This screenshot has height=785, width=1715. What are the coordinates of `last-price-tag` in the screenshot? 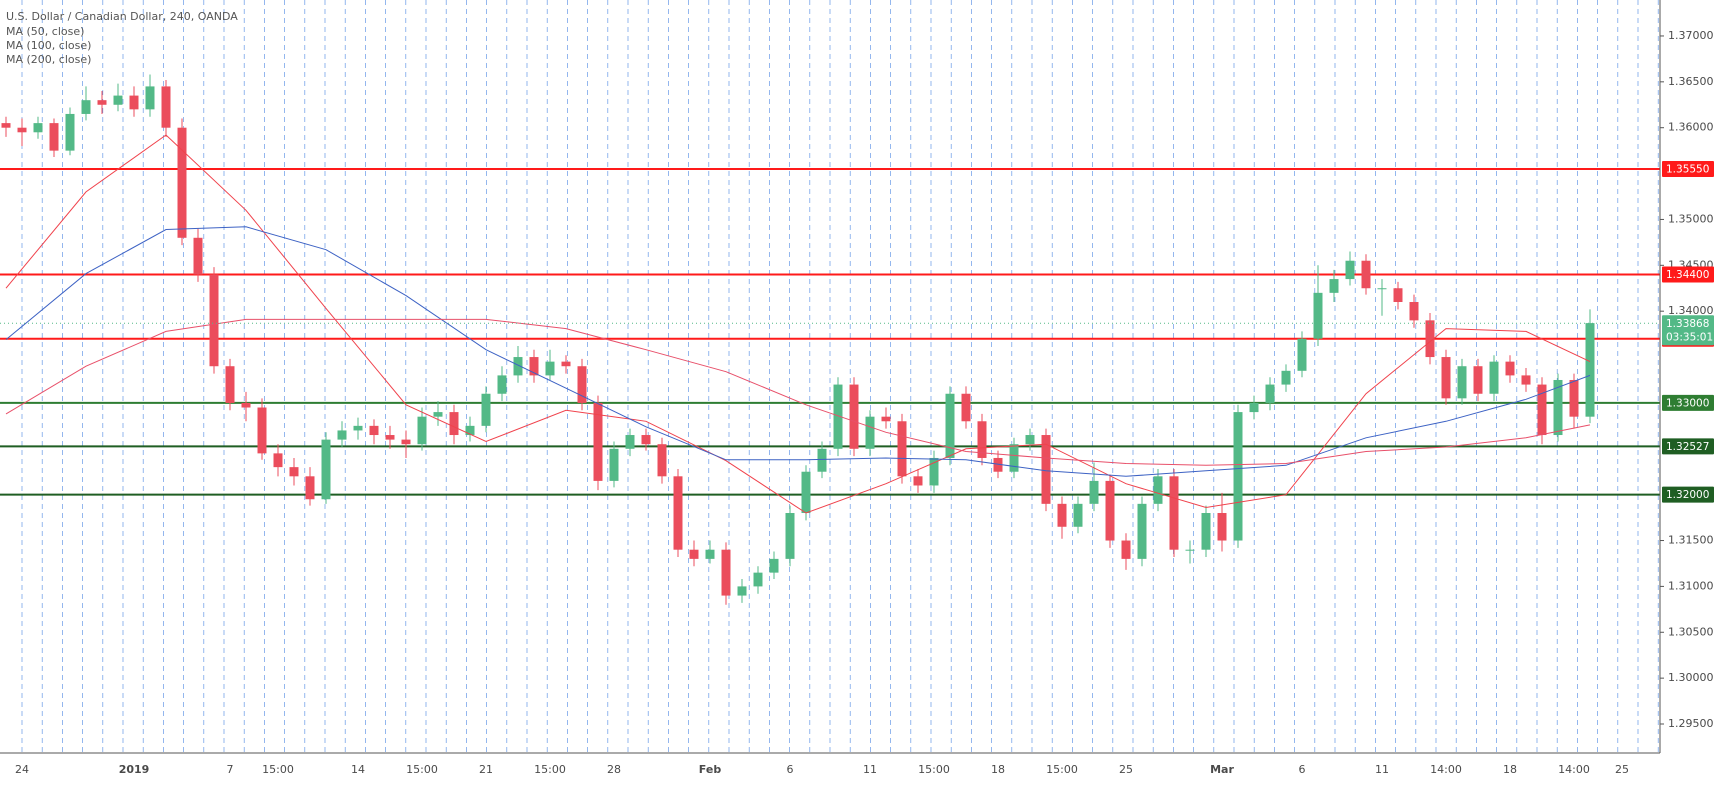 It's located at (1688, 330).